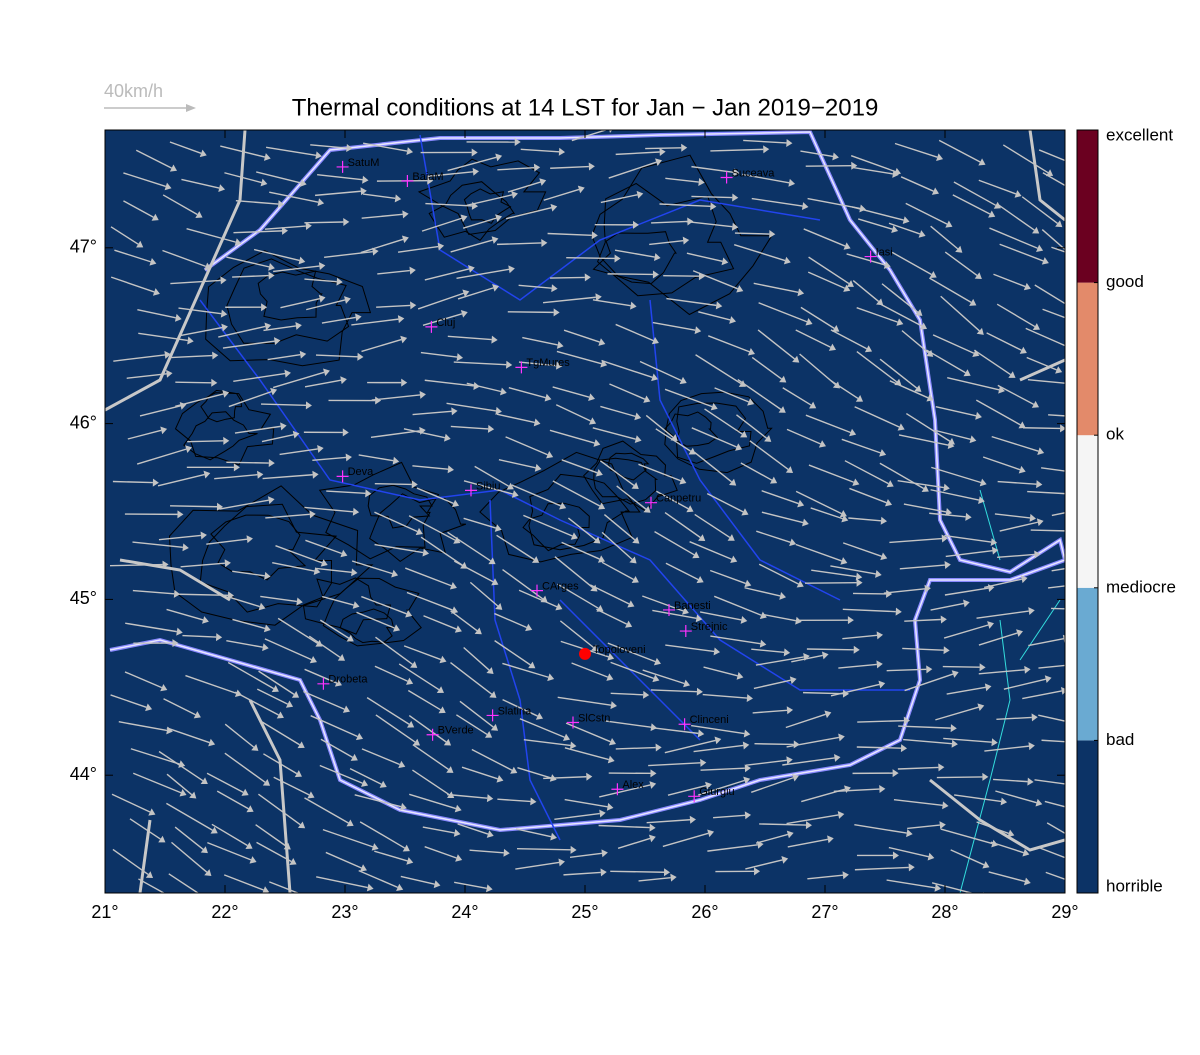 This screenshot has width=1200, height=1055. Describe the element at coordinates (1064, 912) in the screenshot. I see `x-tick-label: 29°` at that location.